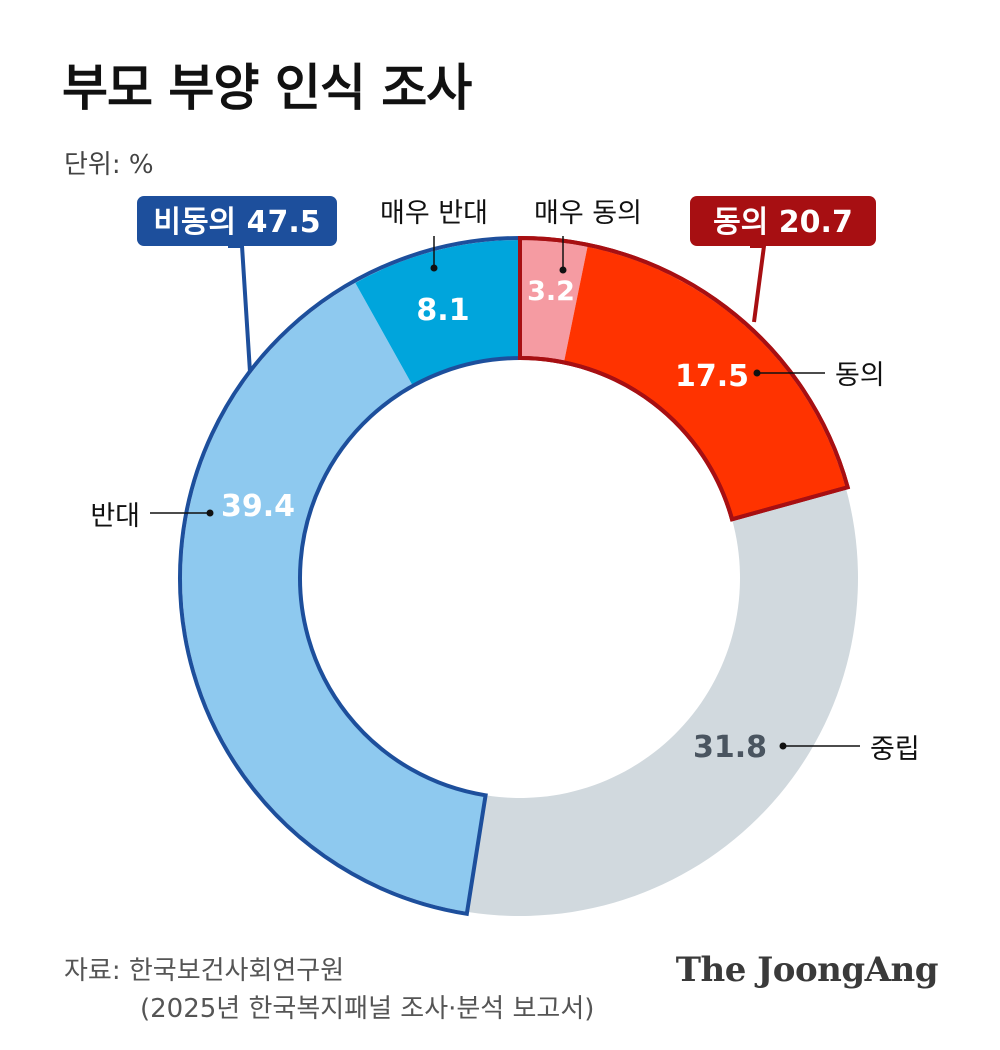  I want to click on slice-동의, so click(704, 383).